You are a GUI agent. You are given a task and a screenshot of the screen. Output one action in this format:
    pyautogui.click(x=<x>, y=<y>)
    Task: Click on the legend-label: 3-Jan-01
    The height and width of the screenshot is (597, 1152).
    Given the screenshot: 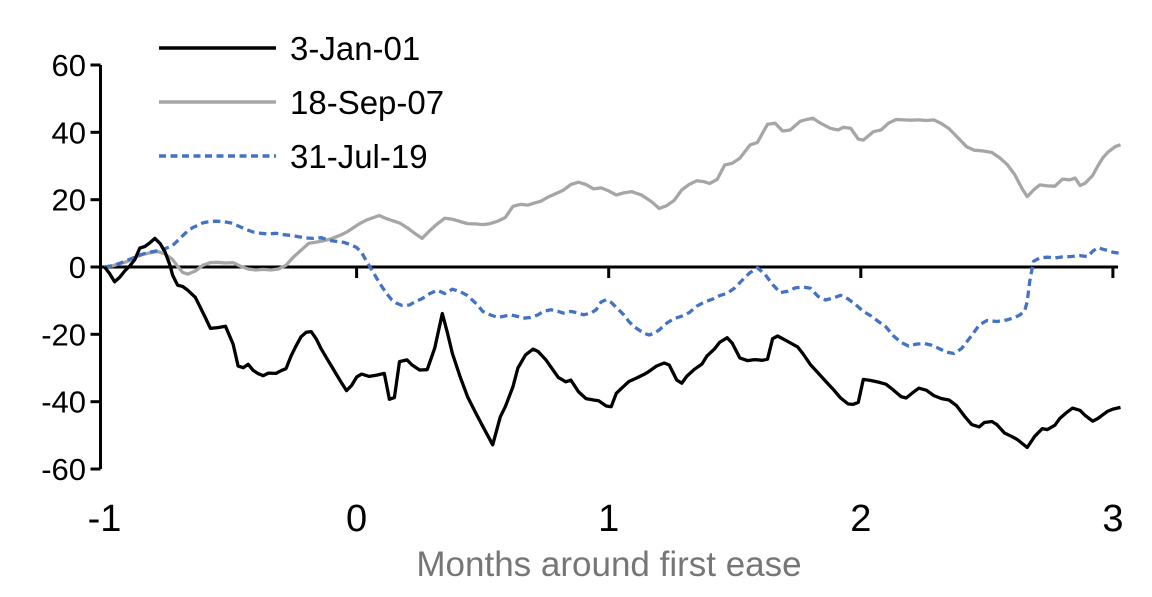 What is the action you would take?
    pyautogui.click(x=355, y=48)
    